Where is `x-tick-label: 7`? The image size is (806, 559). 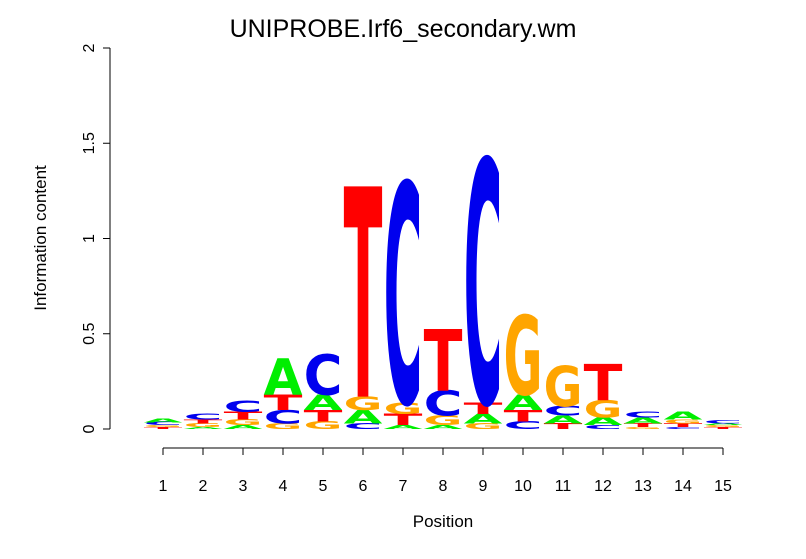 x-tick-label: 7 is located at coordinates (403, 486).